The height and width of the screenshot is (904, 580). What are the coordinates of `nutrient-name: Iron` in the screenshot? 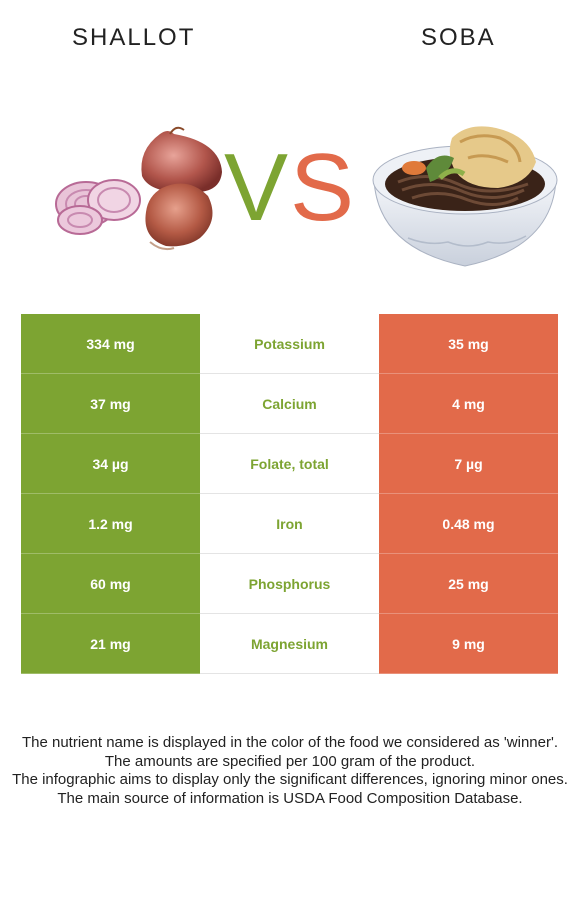 It's located at (289, 523).